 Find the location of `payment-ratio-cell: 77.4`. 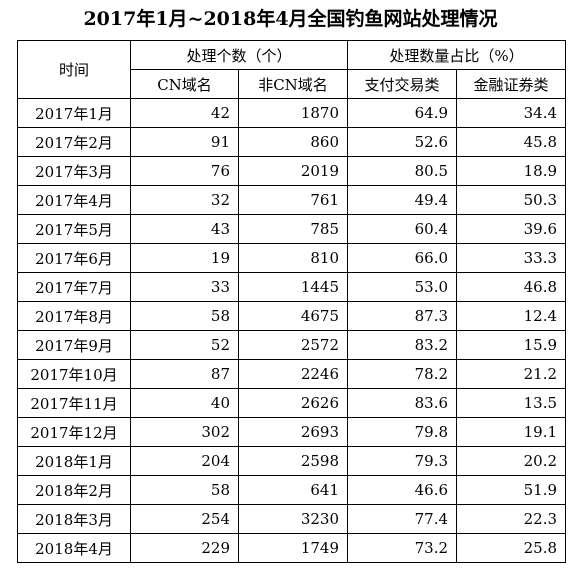

payment-ratio-cell: 77.4 is located at coordinates (402, 519).